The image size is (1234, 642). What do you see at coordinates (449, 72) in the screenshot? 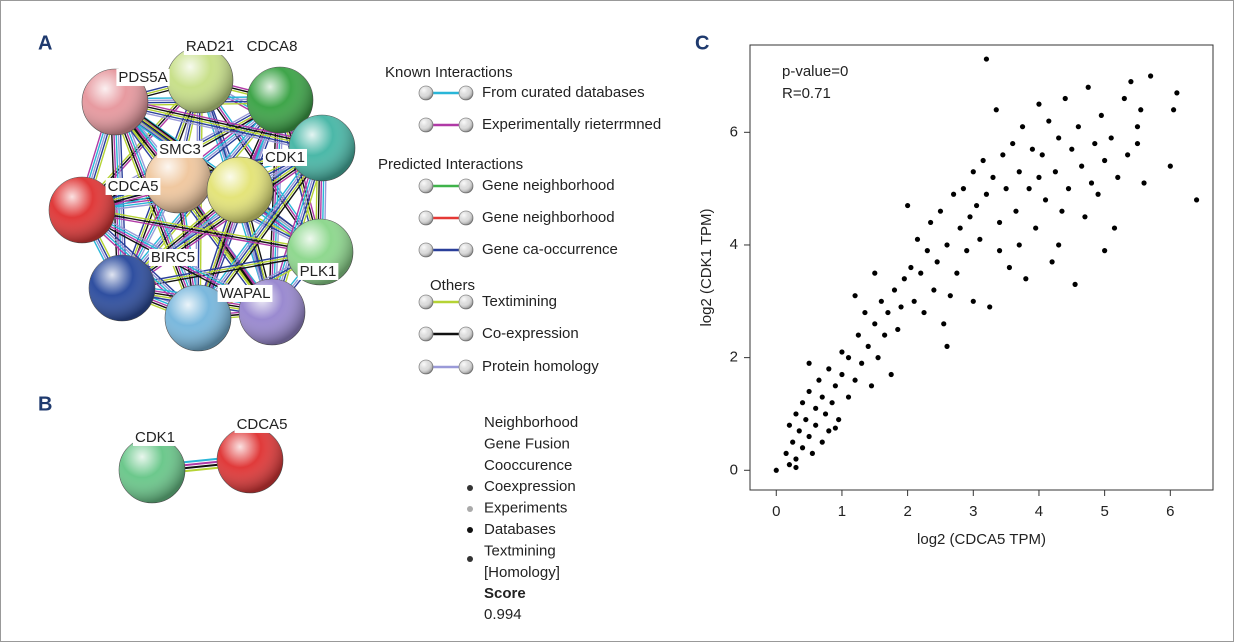
I see `legend-title: Known Interactions` at bounding box center [449, 72].